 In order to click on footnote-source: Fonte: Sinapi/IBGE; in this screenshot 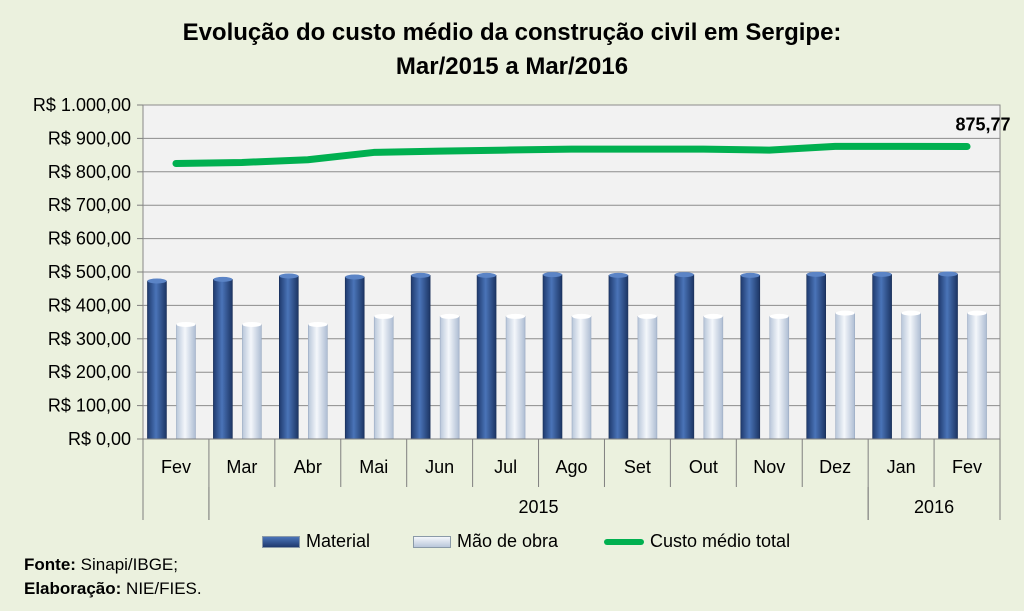, I will do `click(113, 565)`.